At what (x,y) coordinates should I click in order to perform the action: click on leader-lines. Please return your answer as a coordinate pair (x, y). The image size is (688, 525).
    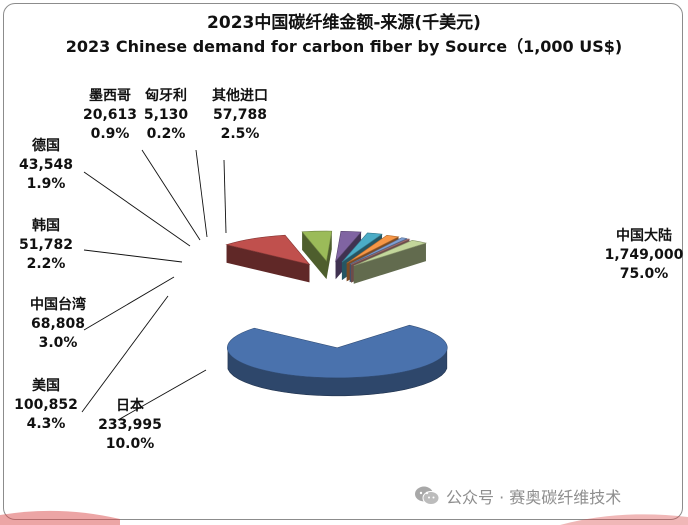
    Looking at the image, I should click on (154, 285).